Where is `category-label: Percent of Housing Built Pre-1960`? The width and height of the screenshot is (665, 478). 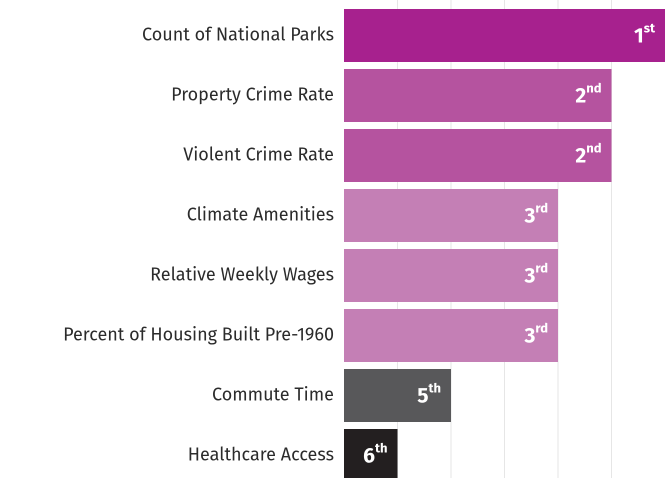 category-label: Percent of Housing Built Pre-1960 is located at coordinates (198, 334).